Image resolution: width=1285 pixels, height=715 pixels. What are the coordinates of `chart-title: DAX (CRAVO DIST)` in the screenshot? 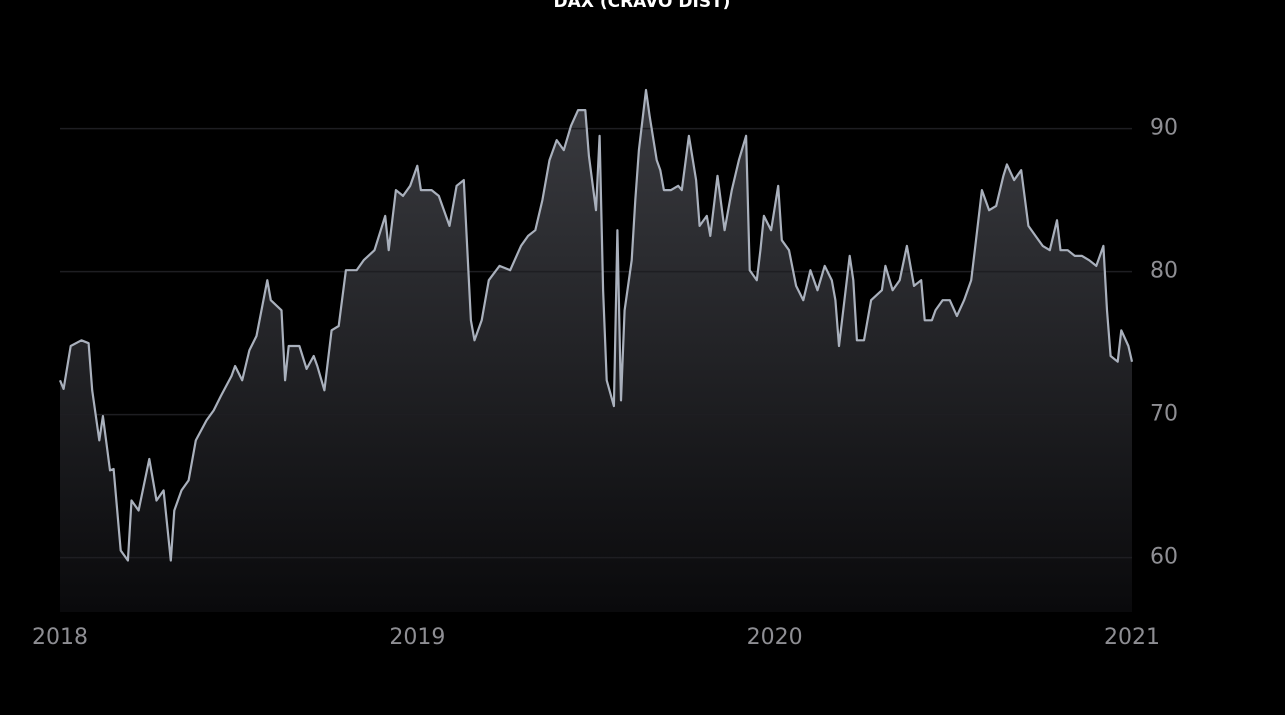 It's located at (642, 6).